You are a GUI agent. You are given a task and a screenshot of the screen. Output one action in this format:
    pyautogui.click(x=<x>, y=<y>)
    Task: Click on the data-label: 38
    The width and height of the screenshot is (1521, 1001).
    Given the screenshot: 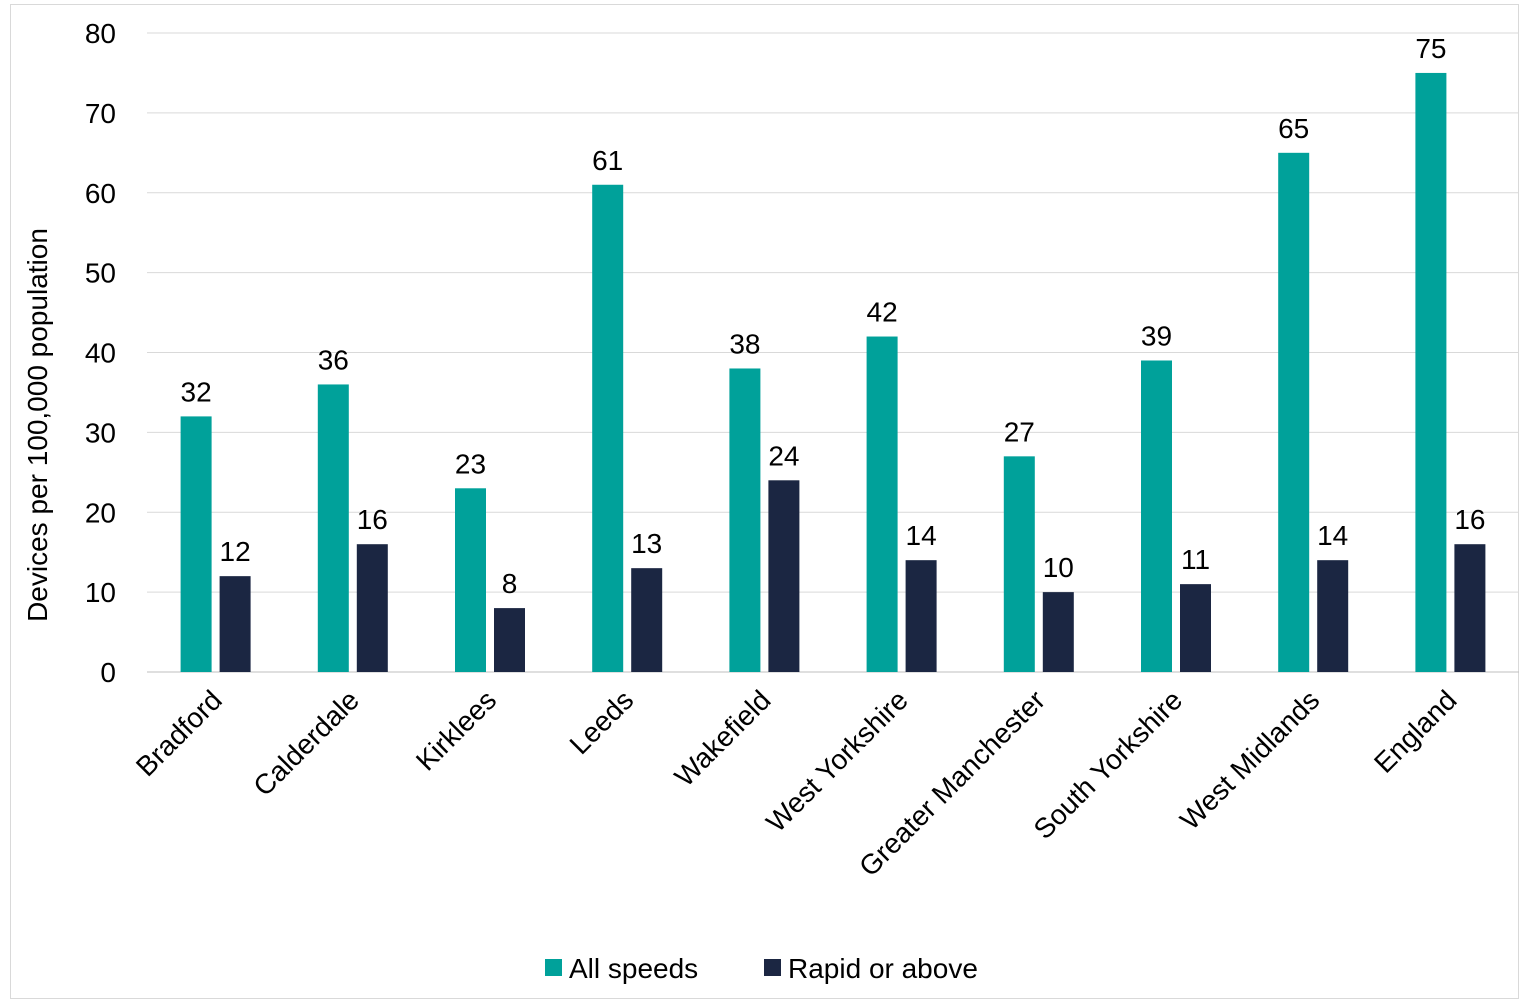 What is the action you would take?
    pyautogui.click(x=744, y=343)
    